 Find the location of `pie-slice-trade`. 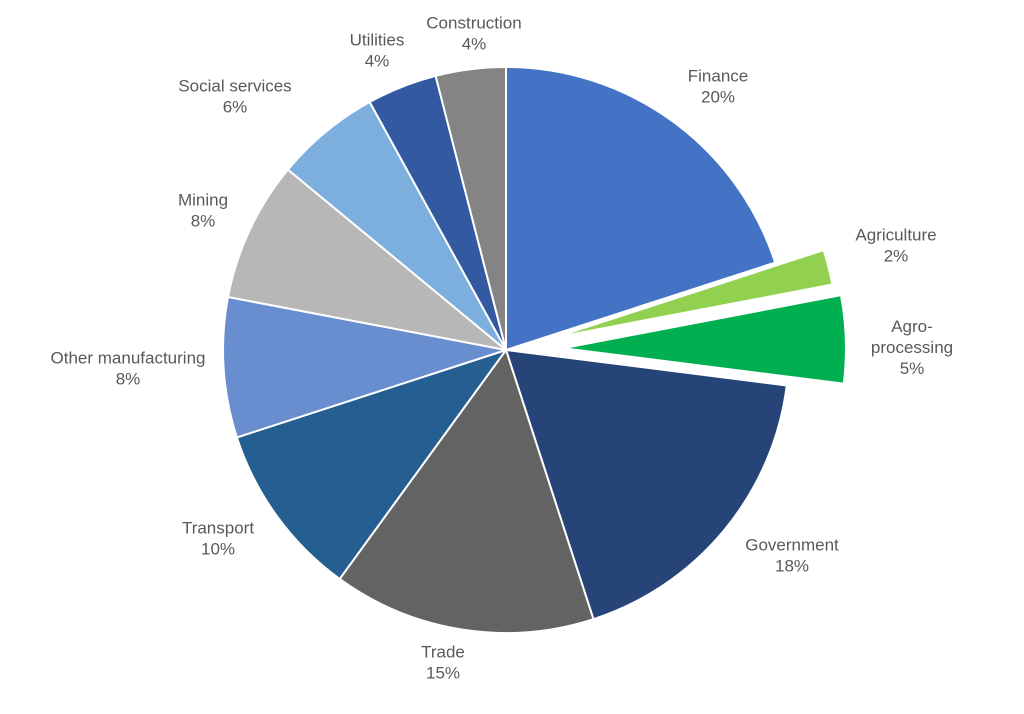

pie-slice-trade is located at coordinates (466, 490).